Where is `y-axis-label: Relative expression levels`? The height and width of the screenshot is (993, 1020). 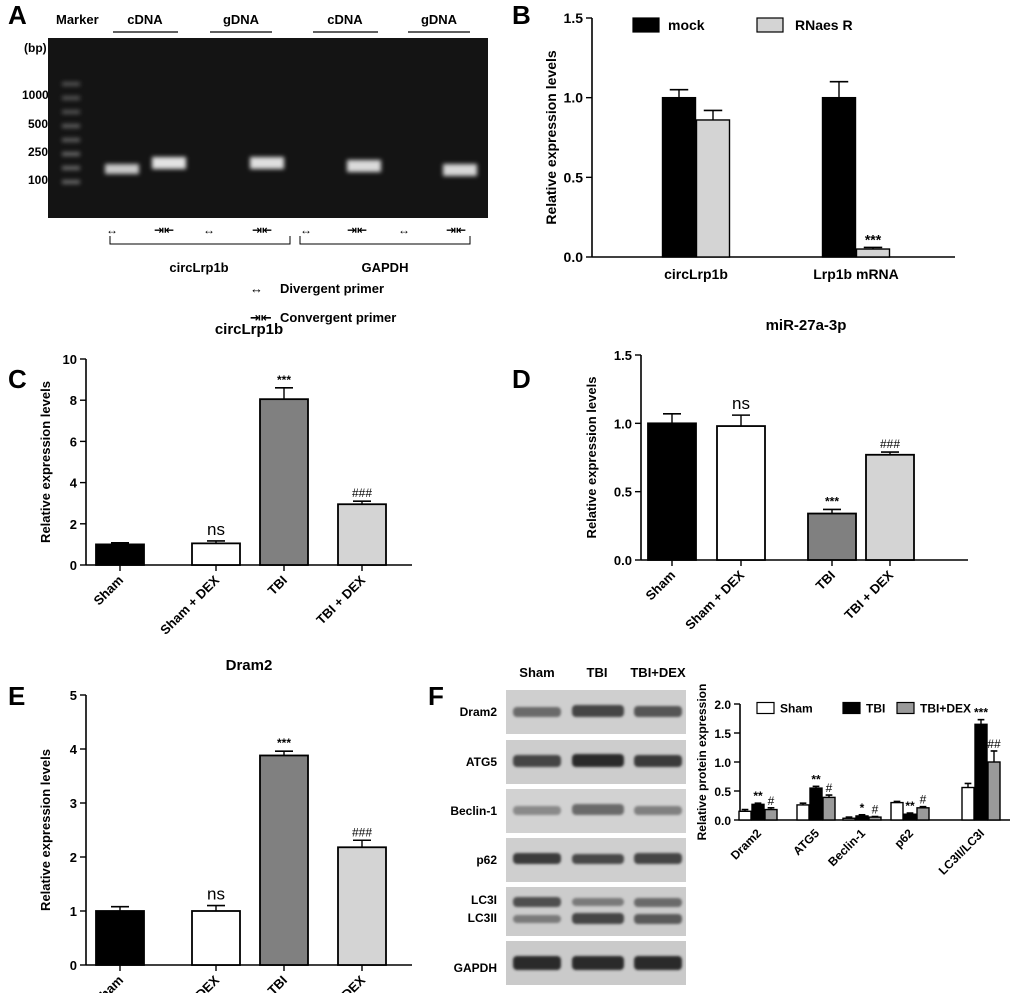
y-axis-label: Relative expression levels is located at coordinates (45, 830).